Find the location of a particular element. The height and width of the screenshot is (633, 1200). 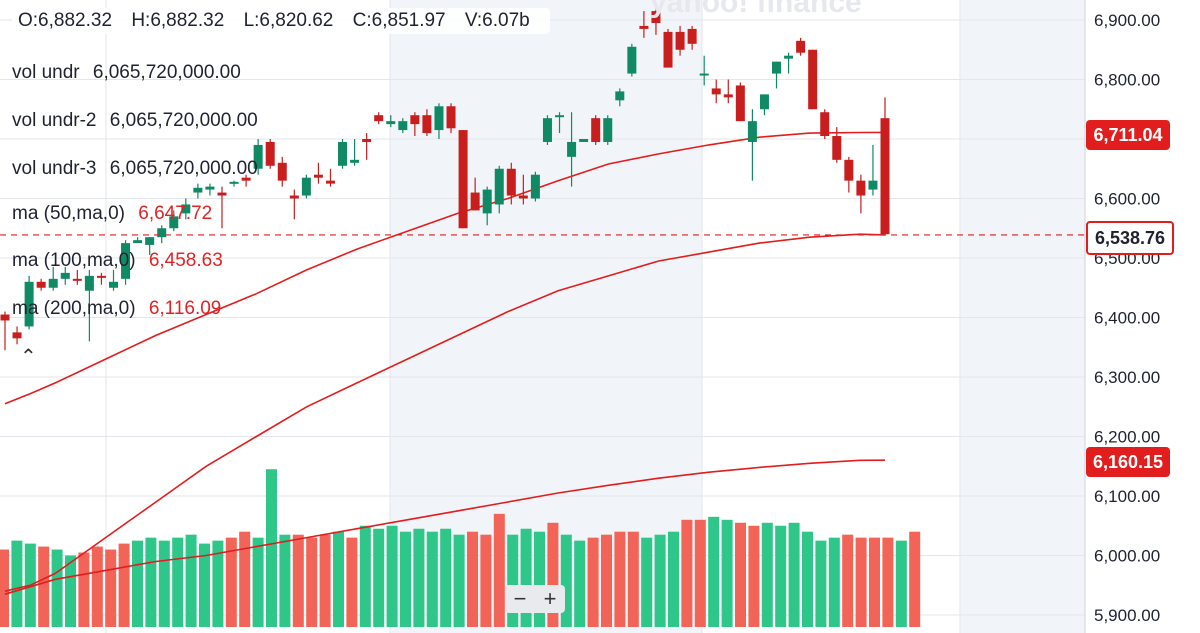

indicator-ma50: ma (50,ma,0) 6,647.72 is located at coordinates (112, 214).